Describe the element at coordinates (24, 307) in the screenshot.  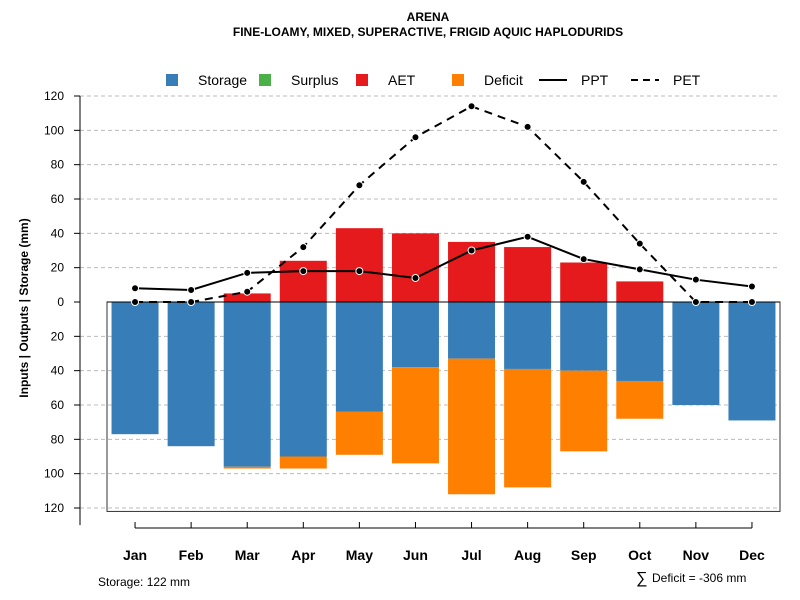
I see `y-axis-label: Inputs | Outputs | Storage (mm)` at that location.